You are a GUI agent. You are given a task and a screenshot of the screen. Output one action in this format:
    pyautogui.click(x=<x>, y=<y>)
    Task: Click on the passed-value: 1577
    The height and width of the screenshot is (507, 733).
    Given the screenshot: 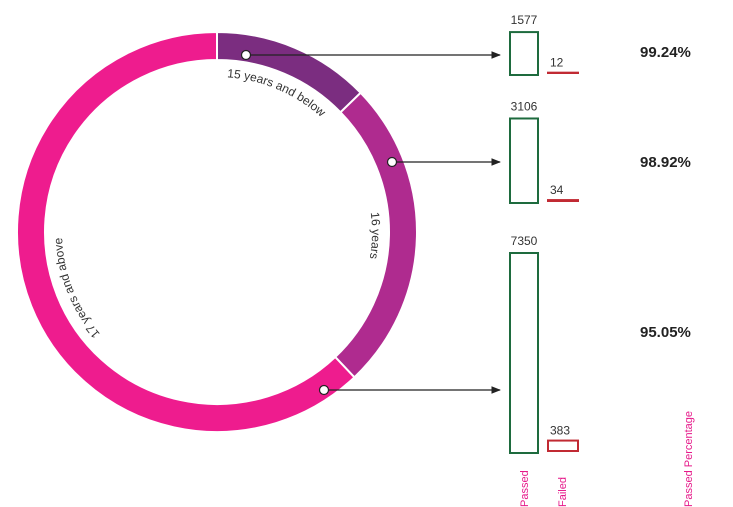 What is the action you would take?
    pyautogui.click(x=524, y=20)
    